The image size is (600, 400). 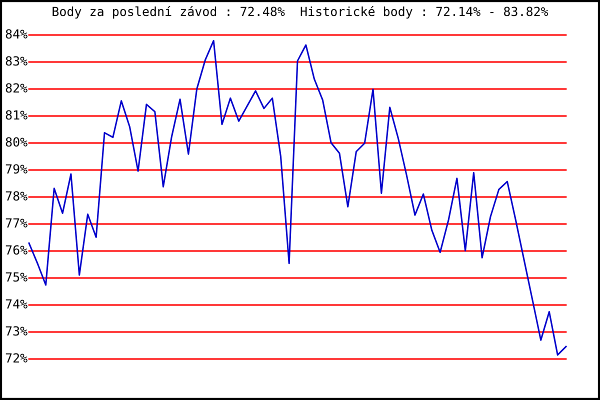 What do you see at coordinates (17, 61) in the screenshot?
I see `y-tick-label: 83%` at bounding box center [17, 61].